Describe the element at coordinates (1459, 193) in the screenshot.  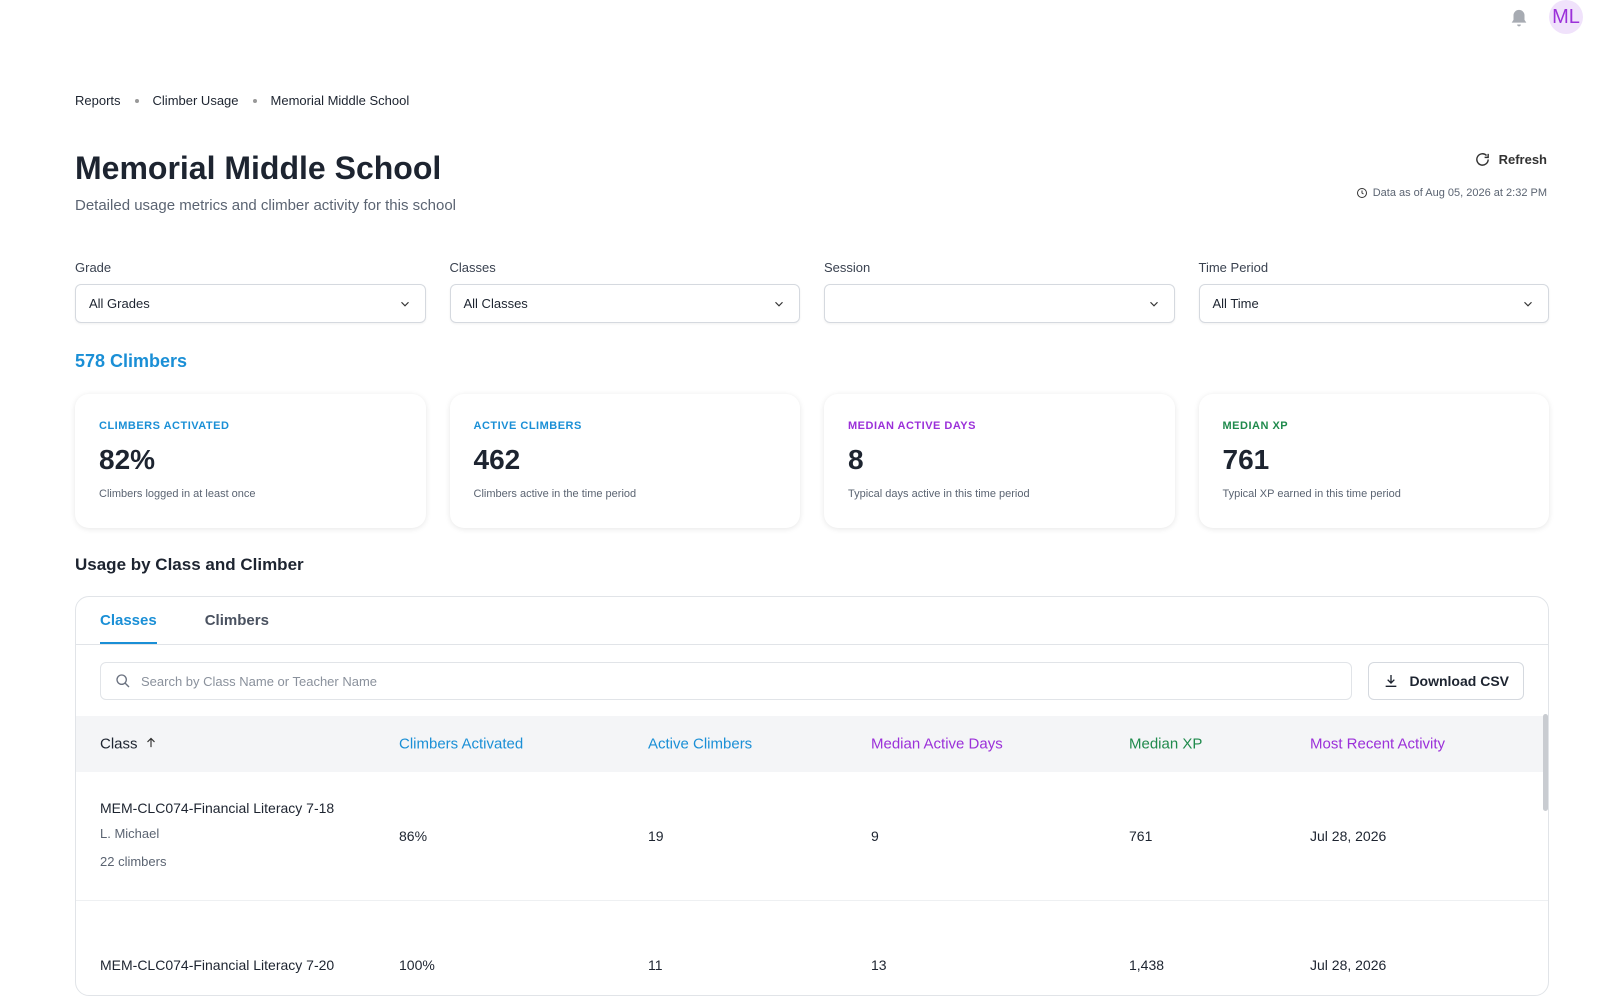
I see `timestamp-text: Data as of Aug 05, 2026 at 2:32 PM` at that location.